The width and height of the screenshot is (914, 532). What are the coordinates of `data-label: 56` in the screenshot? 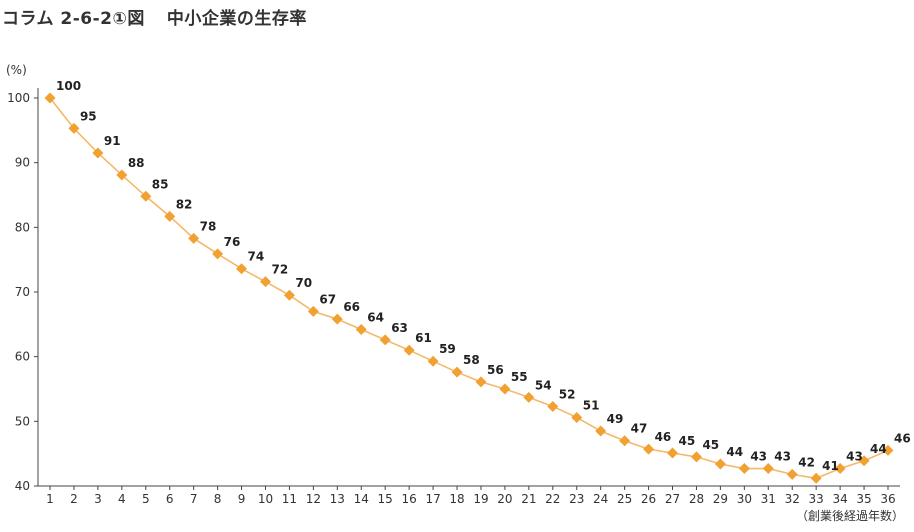 It's located at (495, 370).